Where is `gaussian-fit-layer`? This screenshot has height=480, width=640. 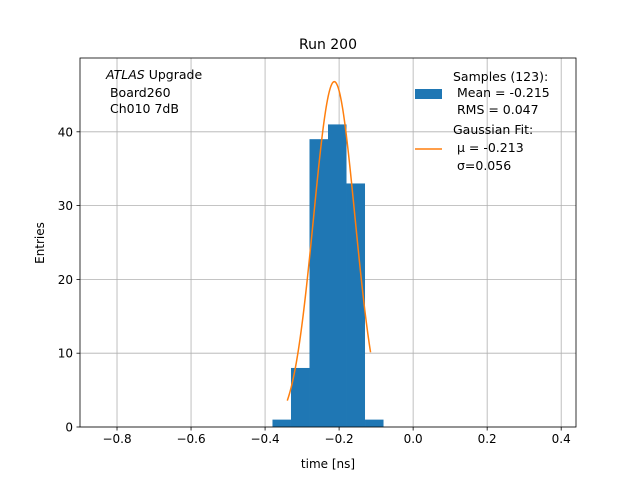 gaussian-fit-layer is located at coordinates (329, 240).